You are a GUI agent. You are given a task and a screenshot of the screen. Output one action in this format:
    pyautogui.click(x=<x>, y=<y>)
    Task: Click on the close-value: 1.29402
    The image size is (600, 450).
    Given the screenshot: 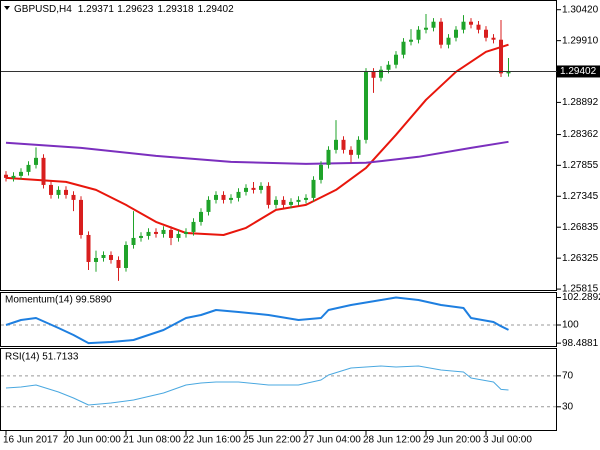 What is the action you would take?
    pyautogui.click(x=216, y=9)
    